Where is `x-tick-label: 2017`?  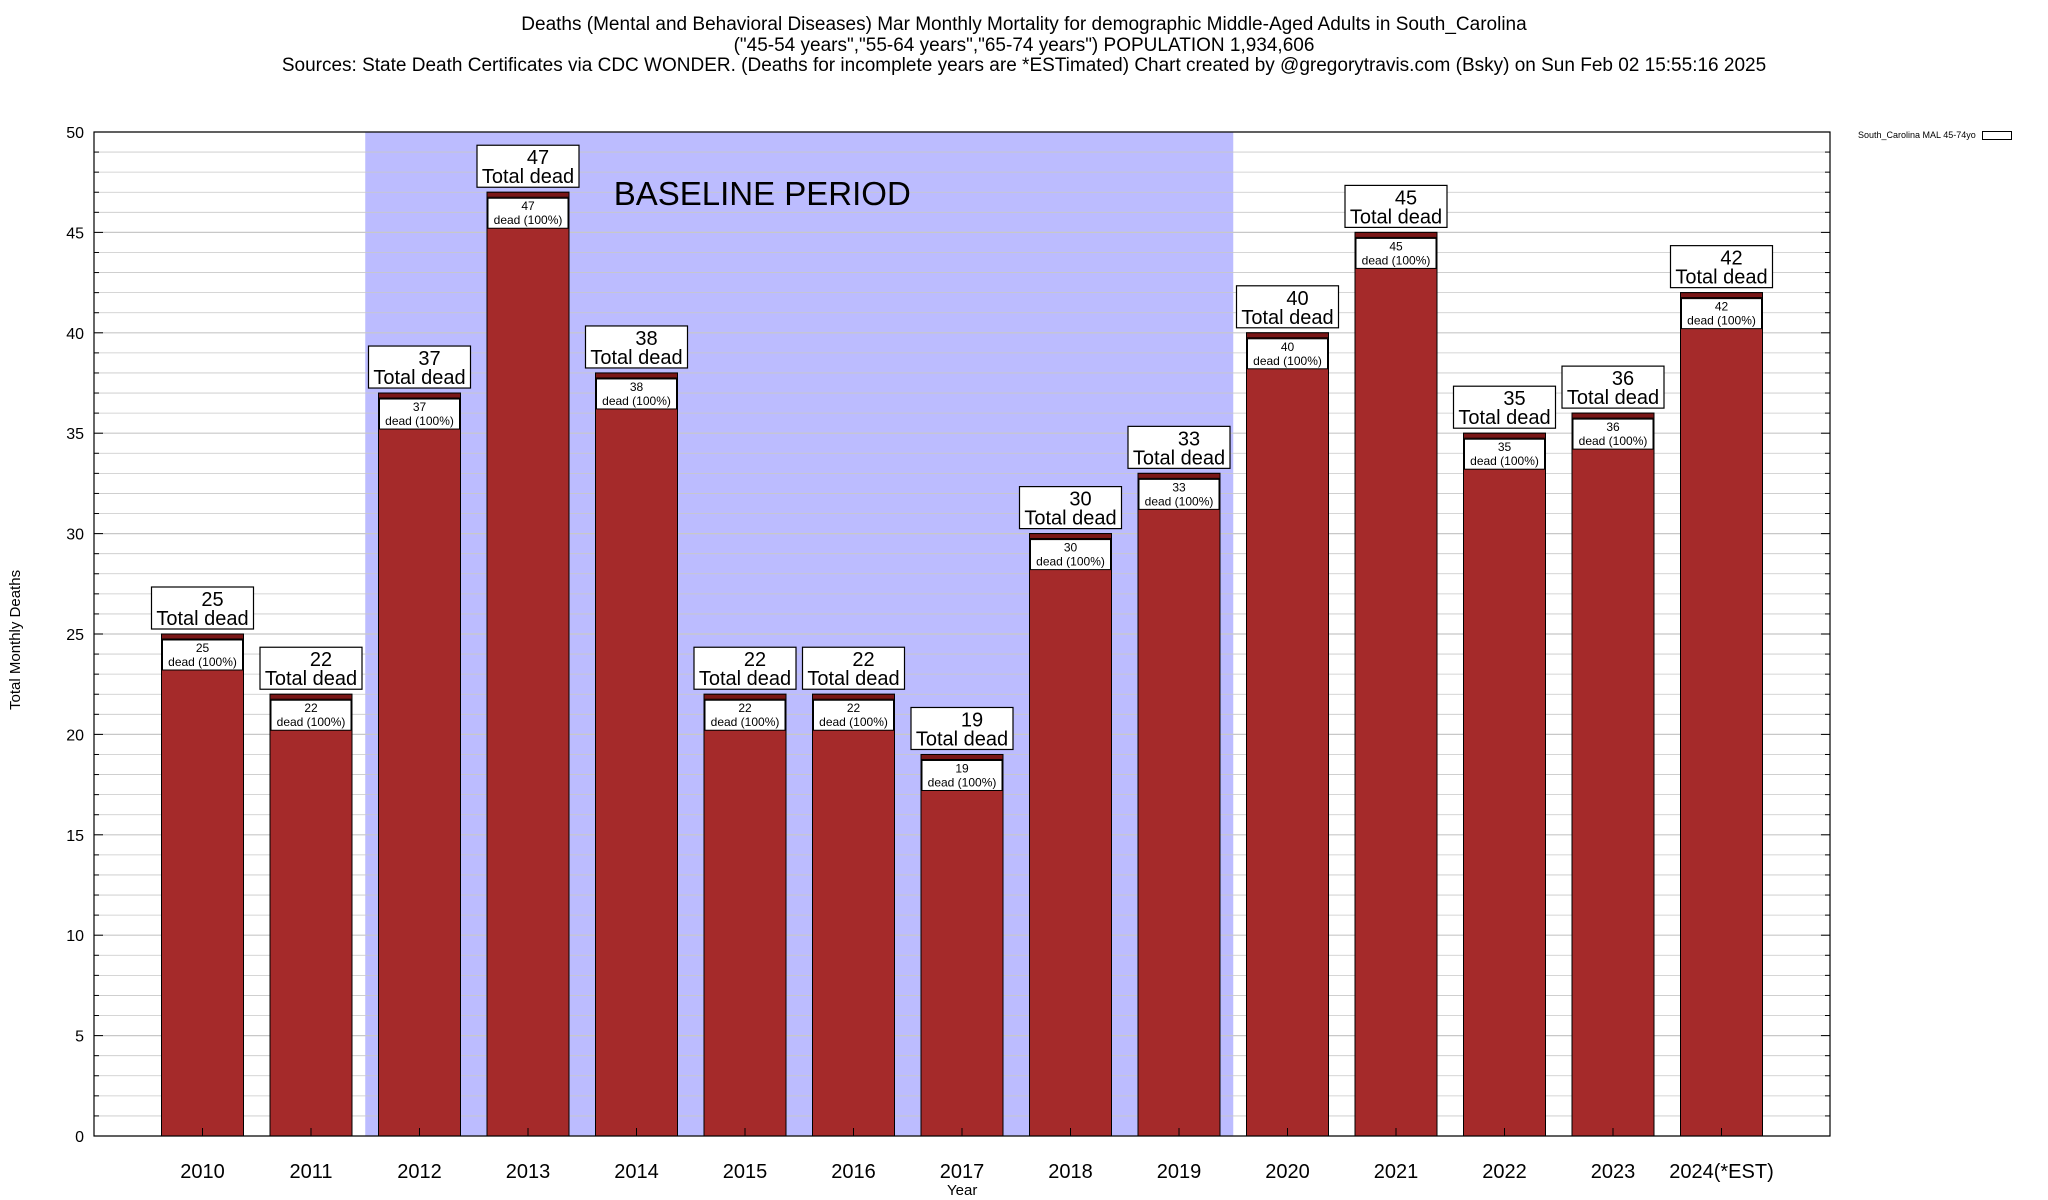
x-tick-label: 2017 is located at coordinates (962, 1172).